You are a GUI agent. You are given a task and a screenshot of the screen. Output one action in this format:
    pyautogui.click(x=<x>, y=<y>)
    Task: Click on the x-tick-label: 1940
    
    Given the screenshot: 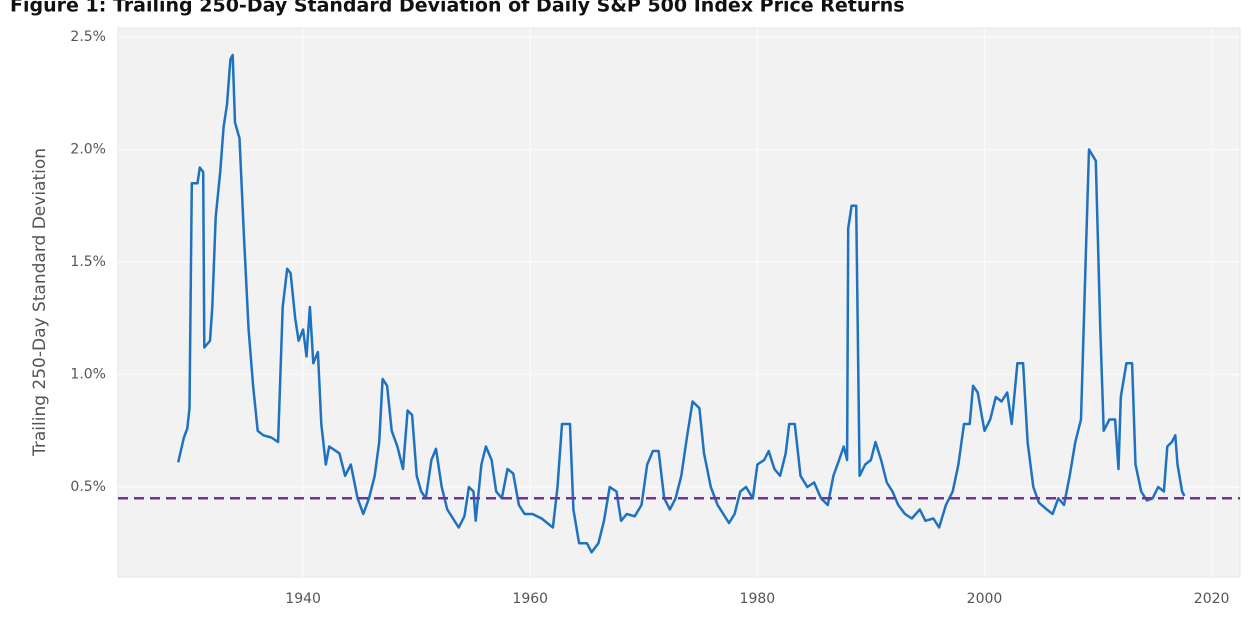 What is the action you would take?
    pyautogui.click(x=303, y=599)
    